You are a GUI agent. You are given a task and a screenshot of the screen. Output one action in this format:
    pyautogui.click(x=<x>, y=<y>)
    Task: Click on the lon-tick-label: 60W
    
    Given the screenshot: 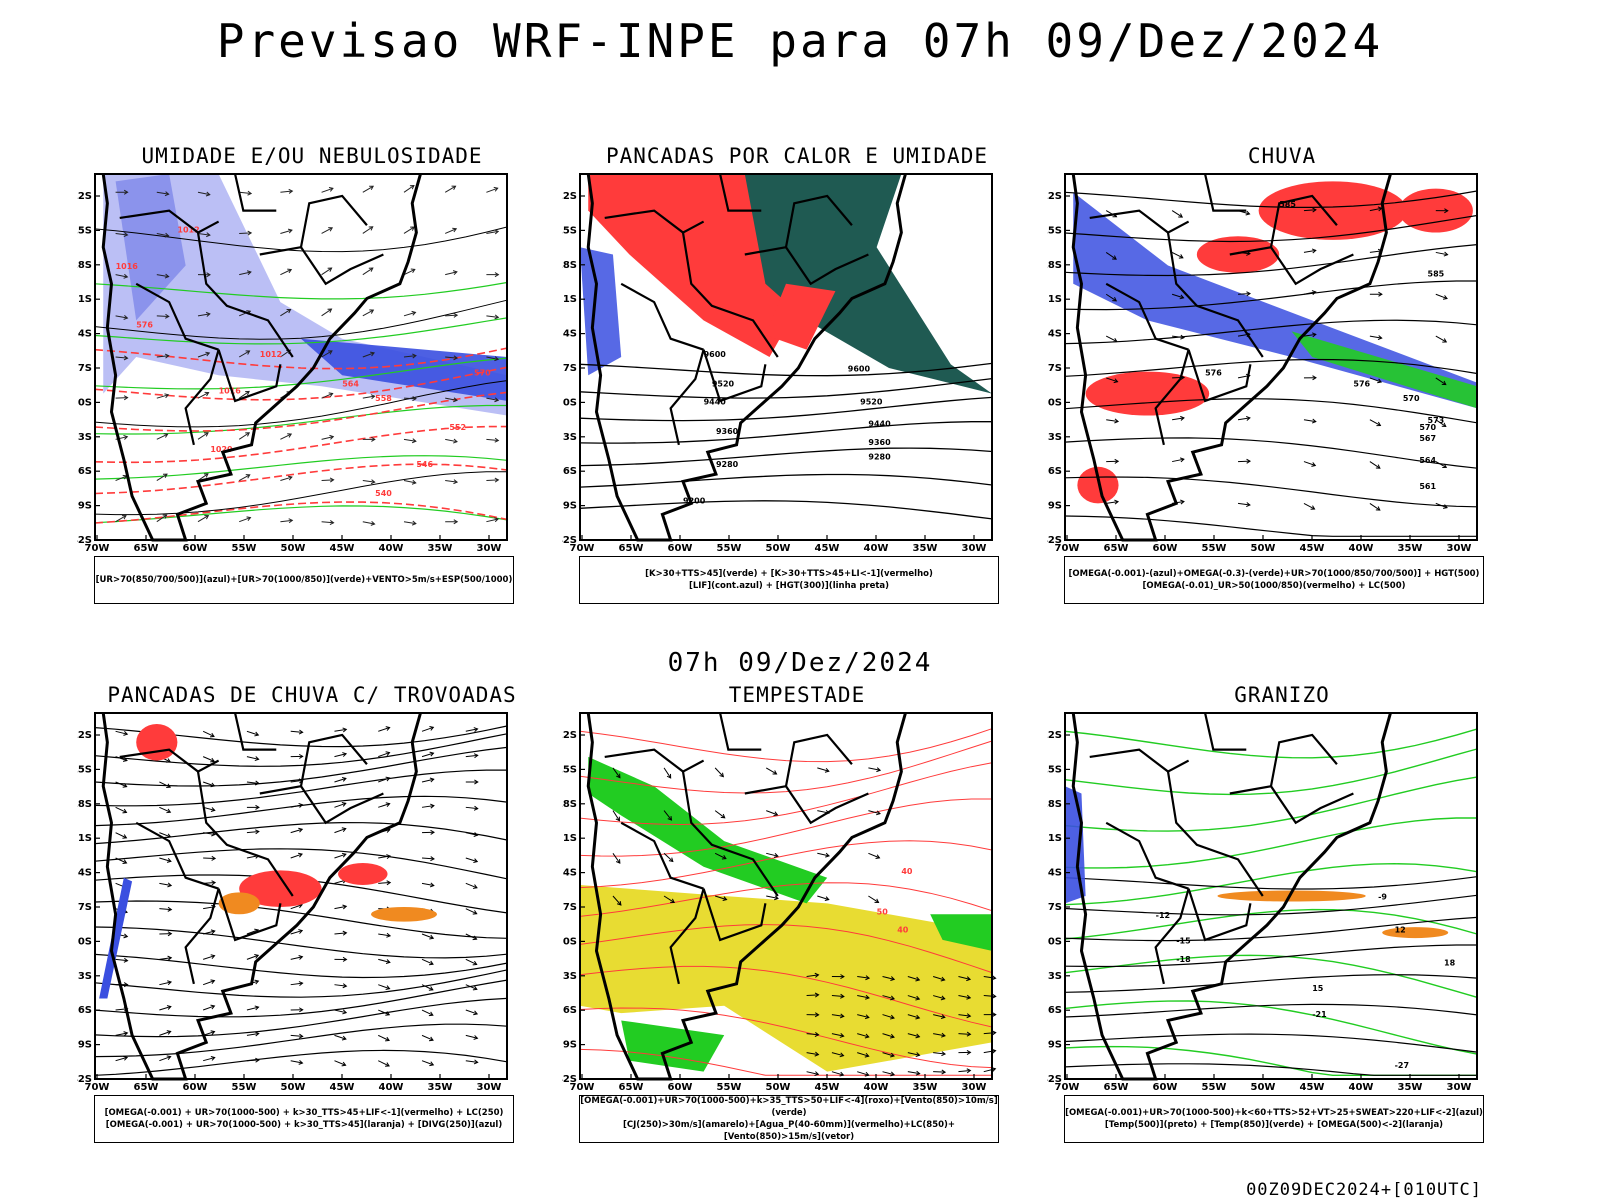 What is the action you would take?
    pyautogui.click(x=195, y=1087)
    